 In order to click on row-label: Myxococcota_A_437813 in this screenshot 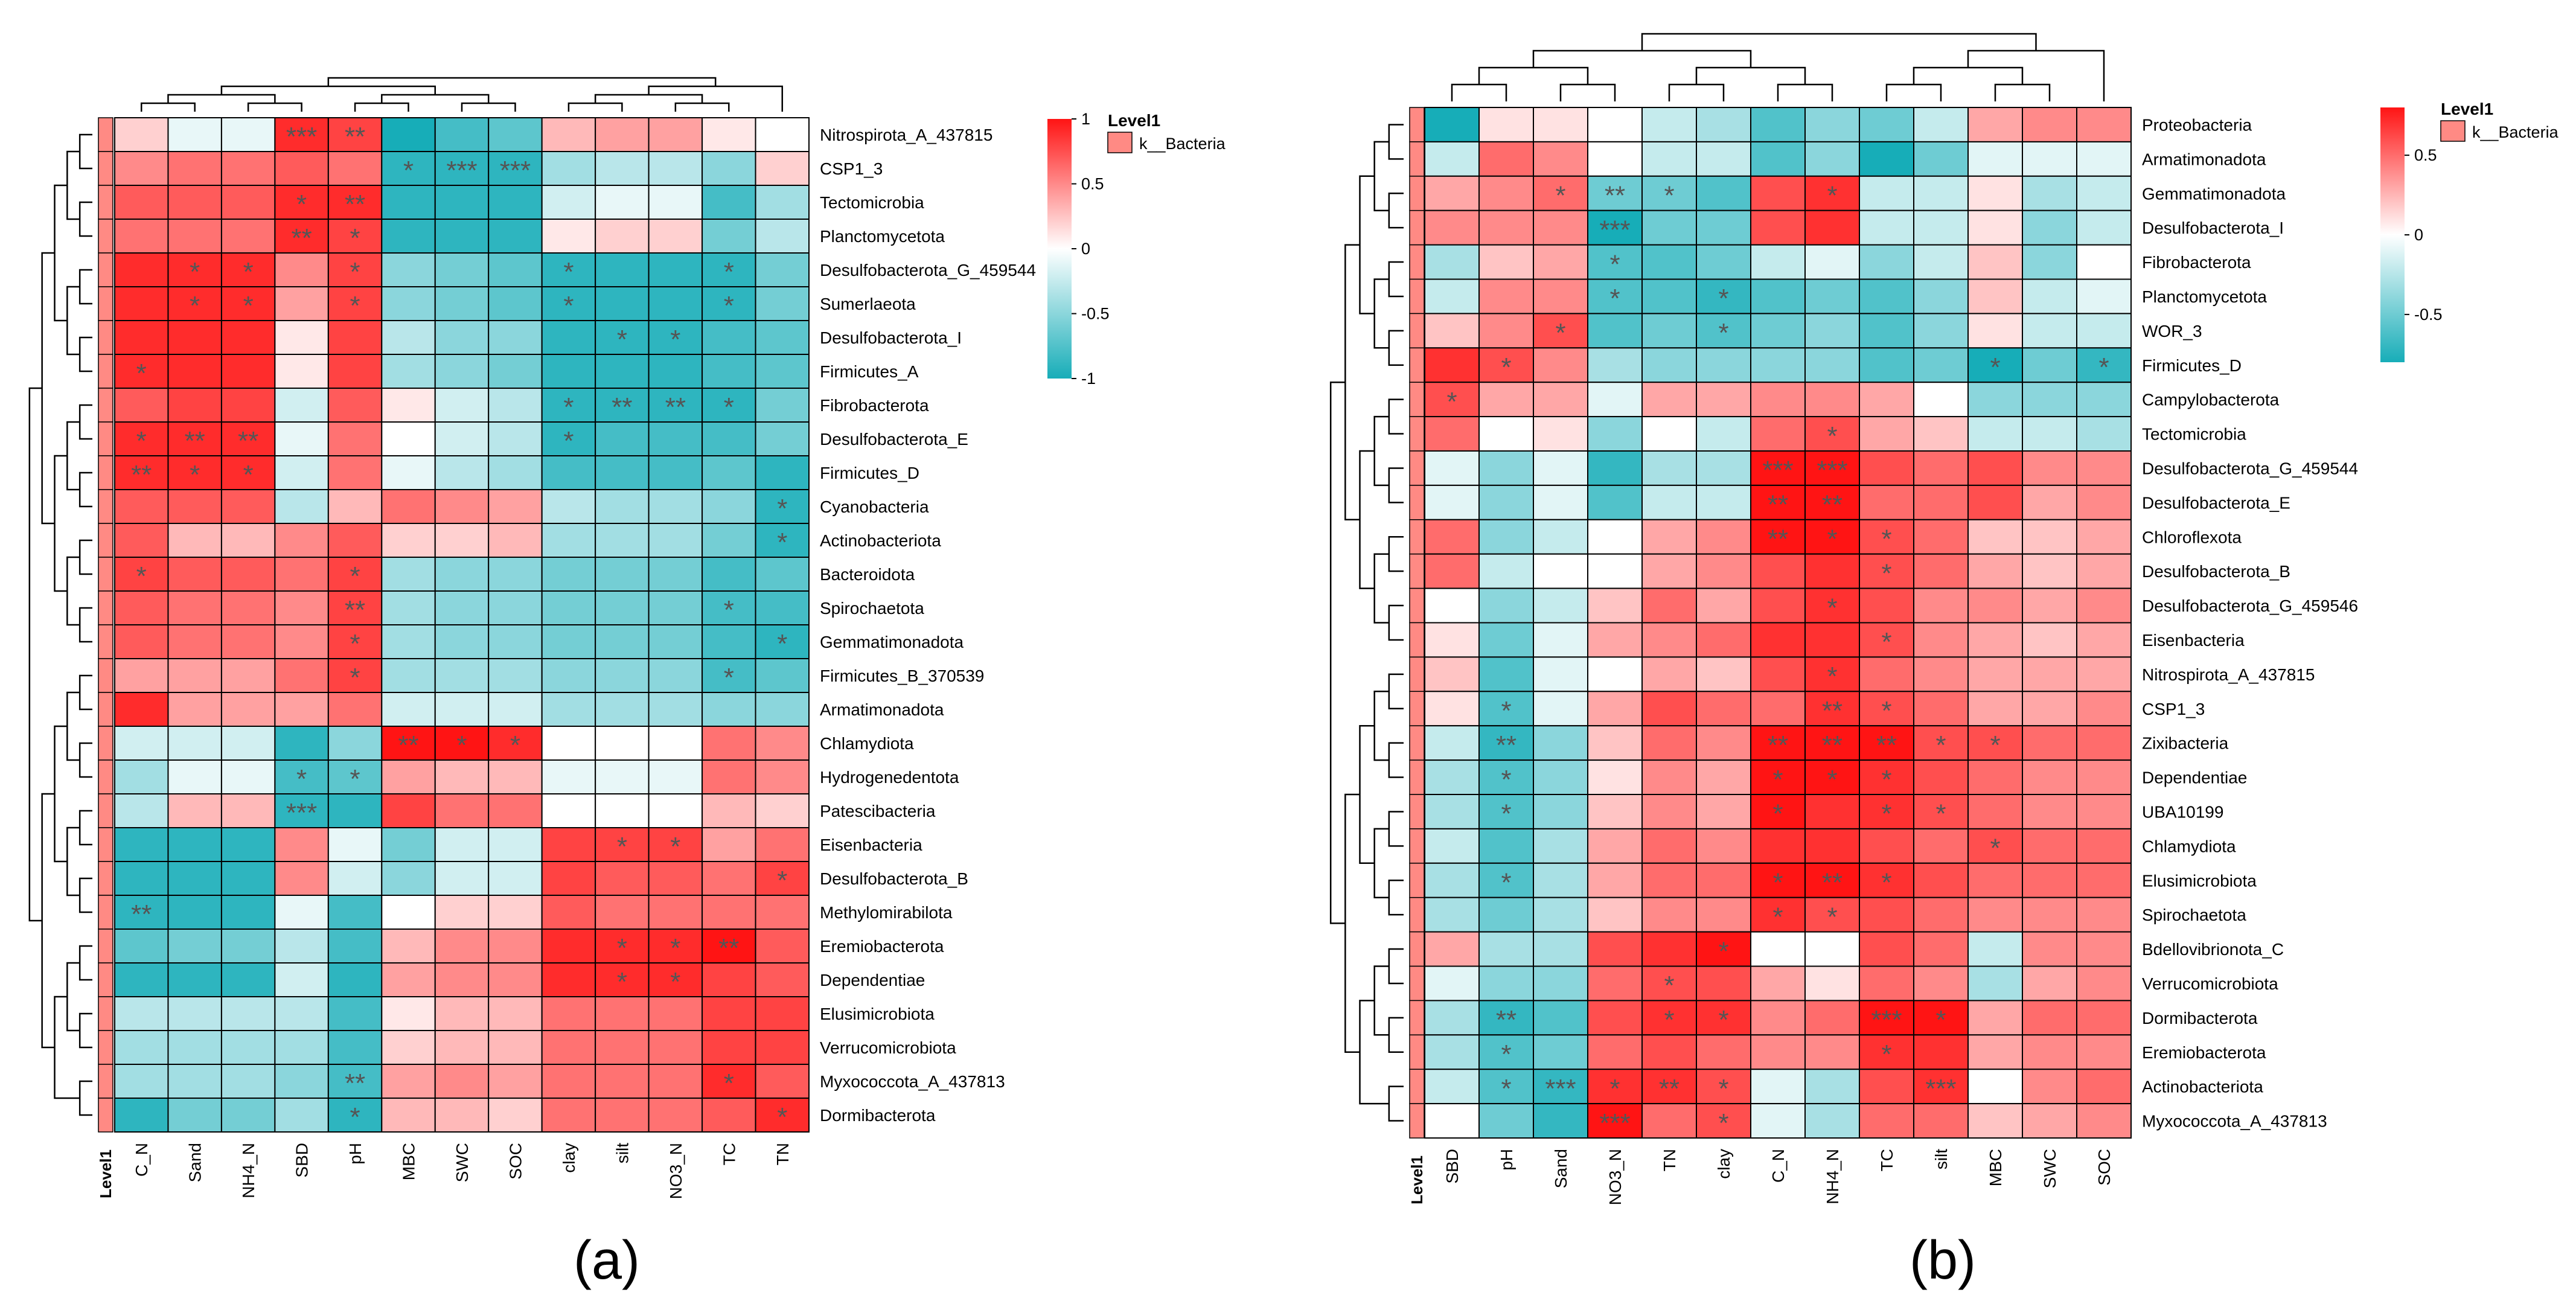, I will do `click(913, 1081)`.